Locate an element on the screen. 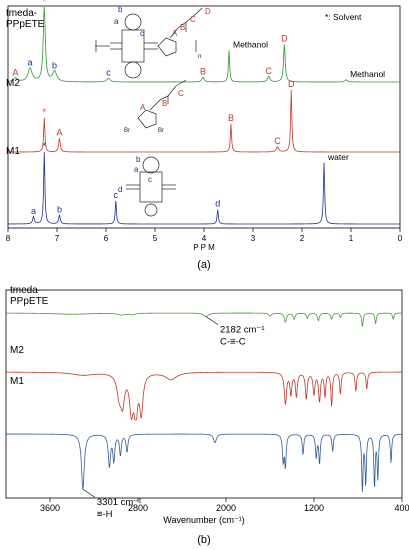  polymer-atom-labels: b a c A B C D n is located at coordinates (162, 32).